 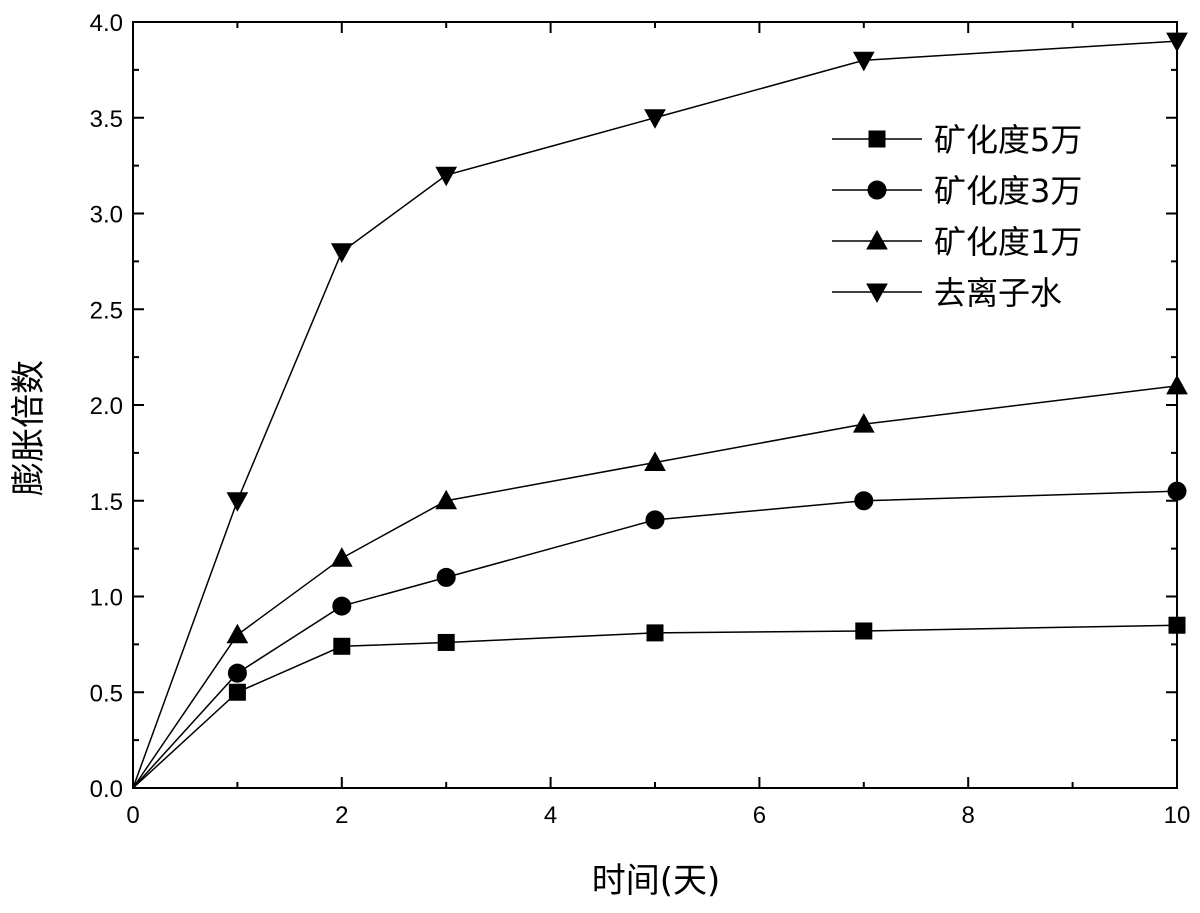 I want to click on legend-item: 矿化度5万, so click(x=957, y=140).